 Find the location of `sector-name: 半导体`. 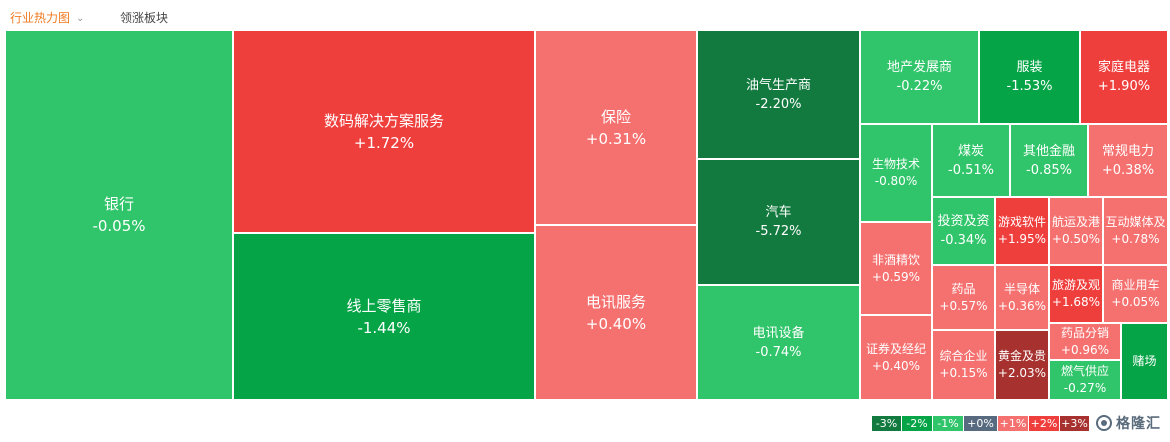

sector-name: 半导体 is located at coordinates (1021, 288).